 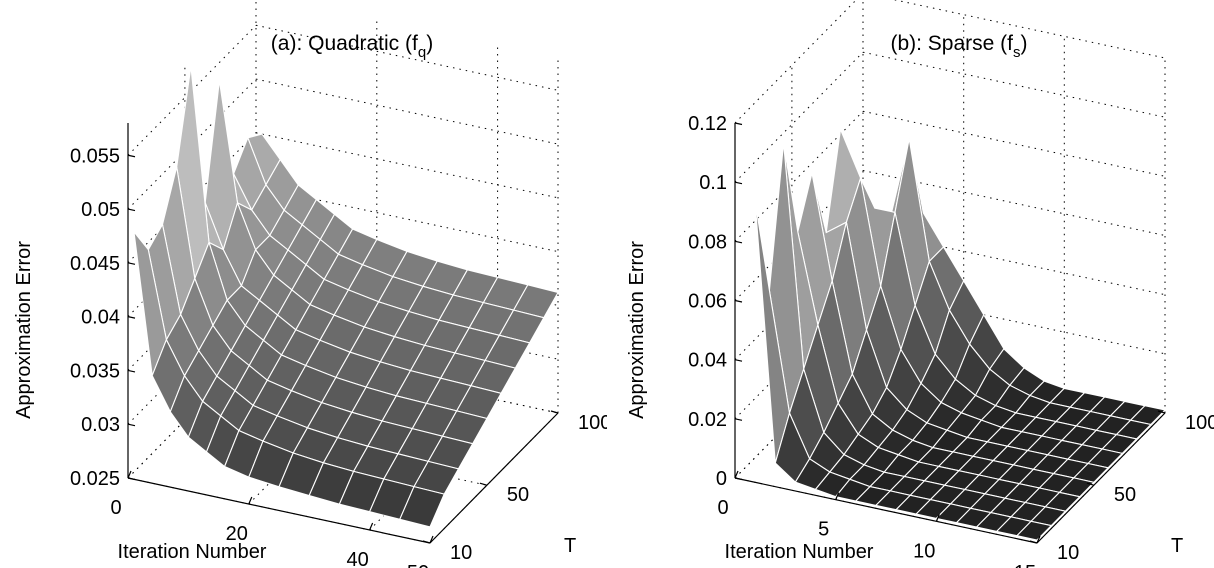 What do you see at coordinates (707, 302) in the screenshot?
I see `z-tick-label: 0.06` at bounding box center [707, 302].